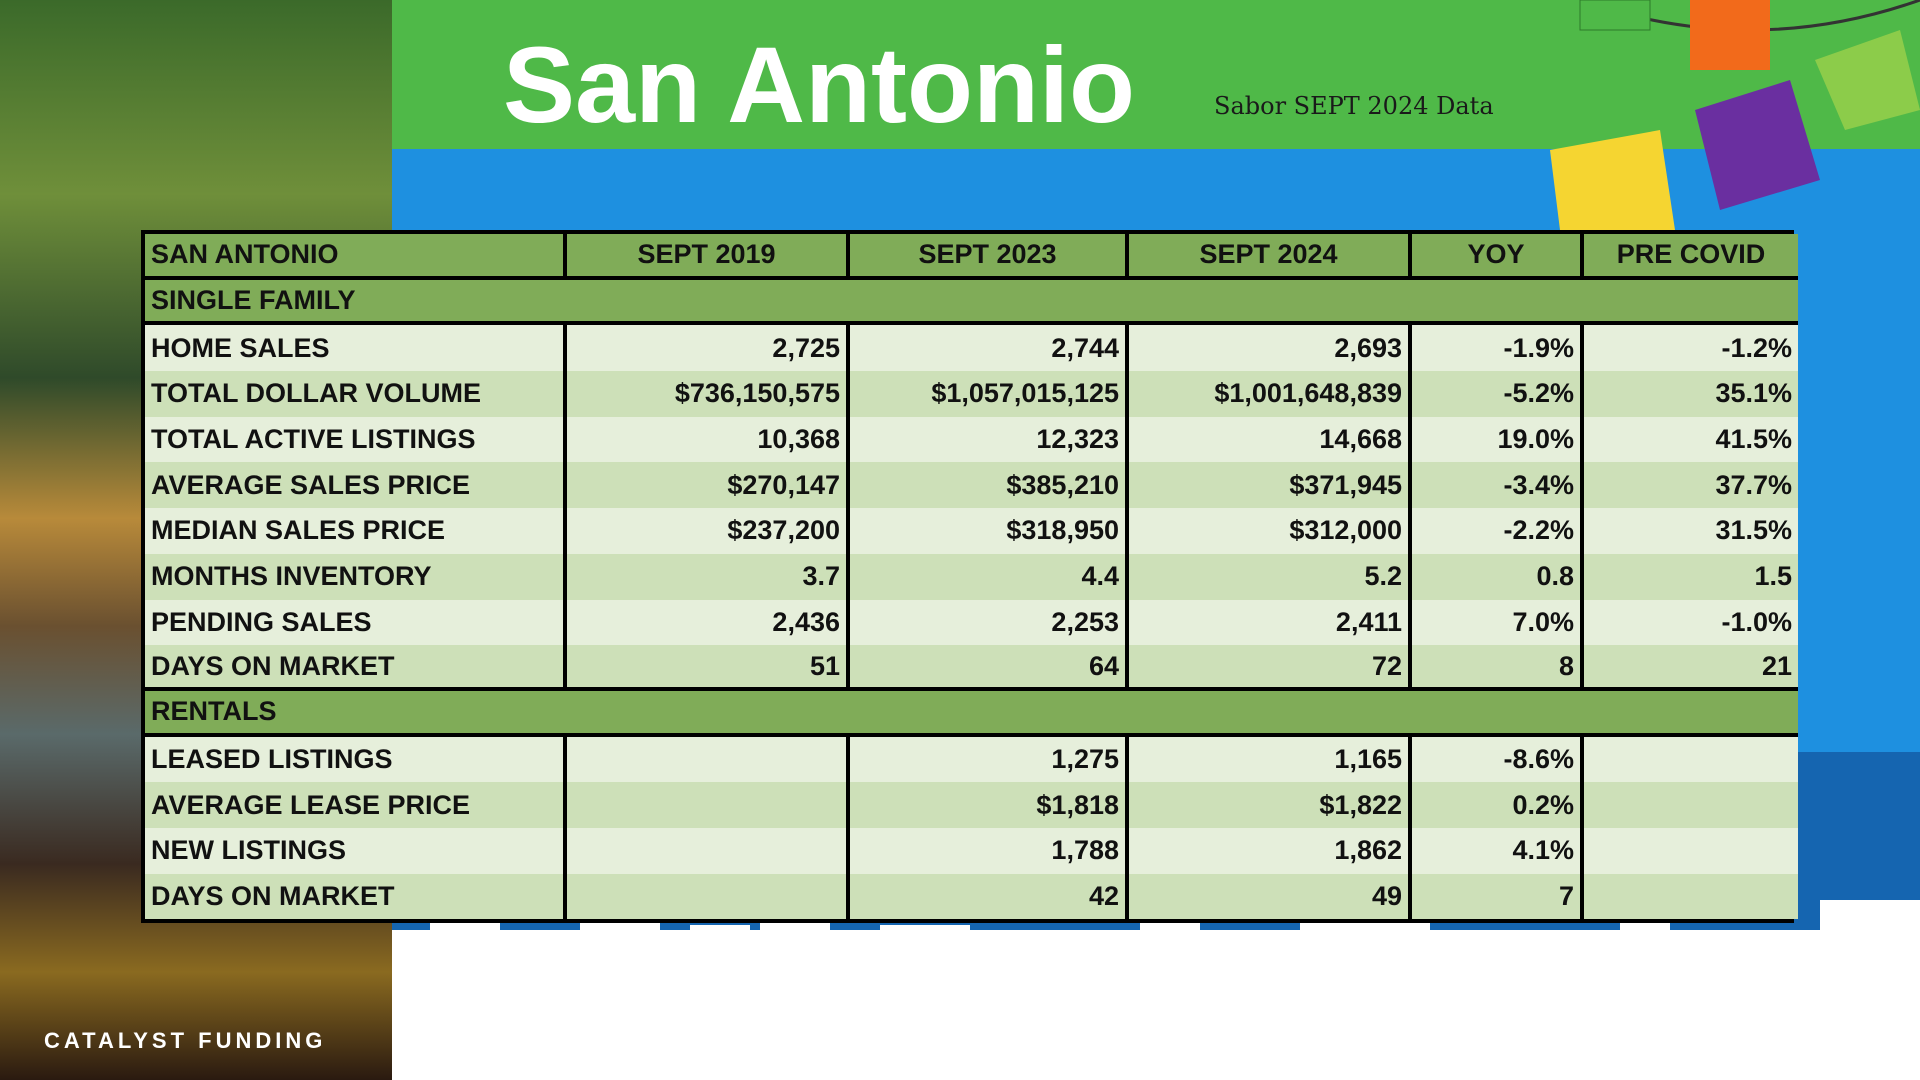  I want to click on value-cell: -1.9%, so click(1498, 348).